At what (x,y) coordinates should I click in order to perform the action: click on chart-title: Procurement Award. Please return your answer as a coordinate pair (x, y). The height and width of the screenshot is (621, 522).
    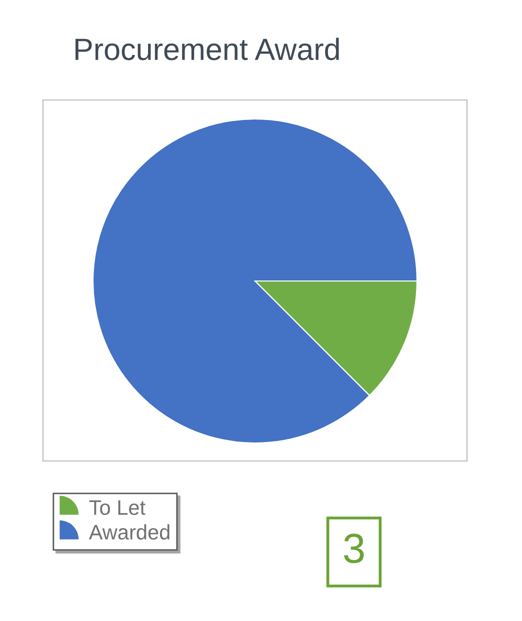
    Looking at the image, I should click on (207, 49).